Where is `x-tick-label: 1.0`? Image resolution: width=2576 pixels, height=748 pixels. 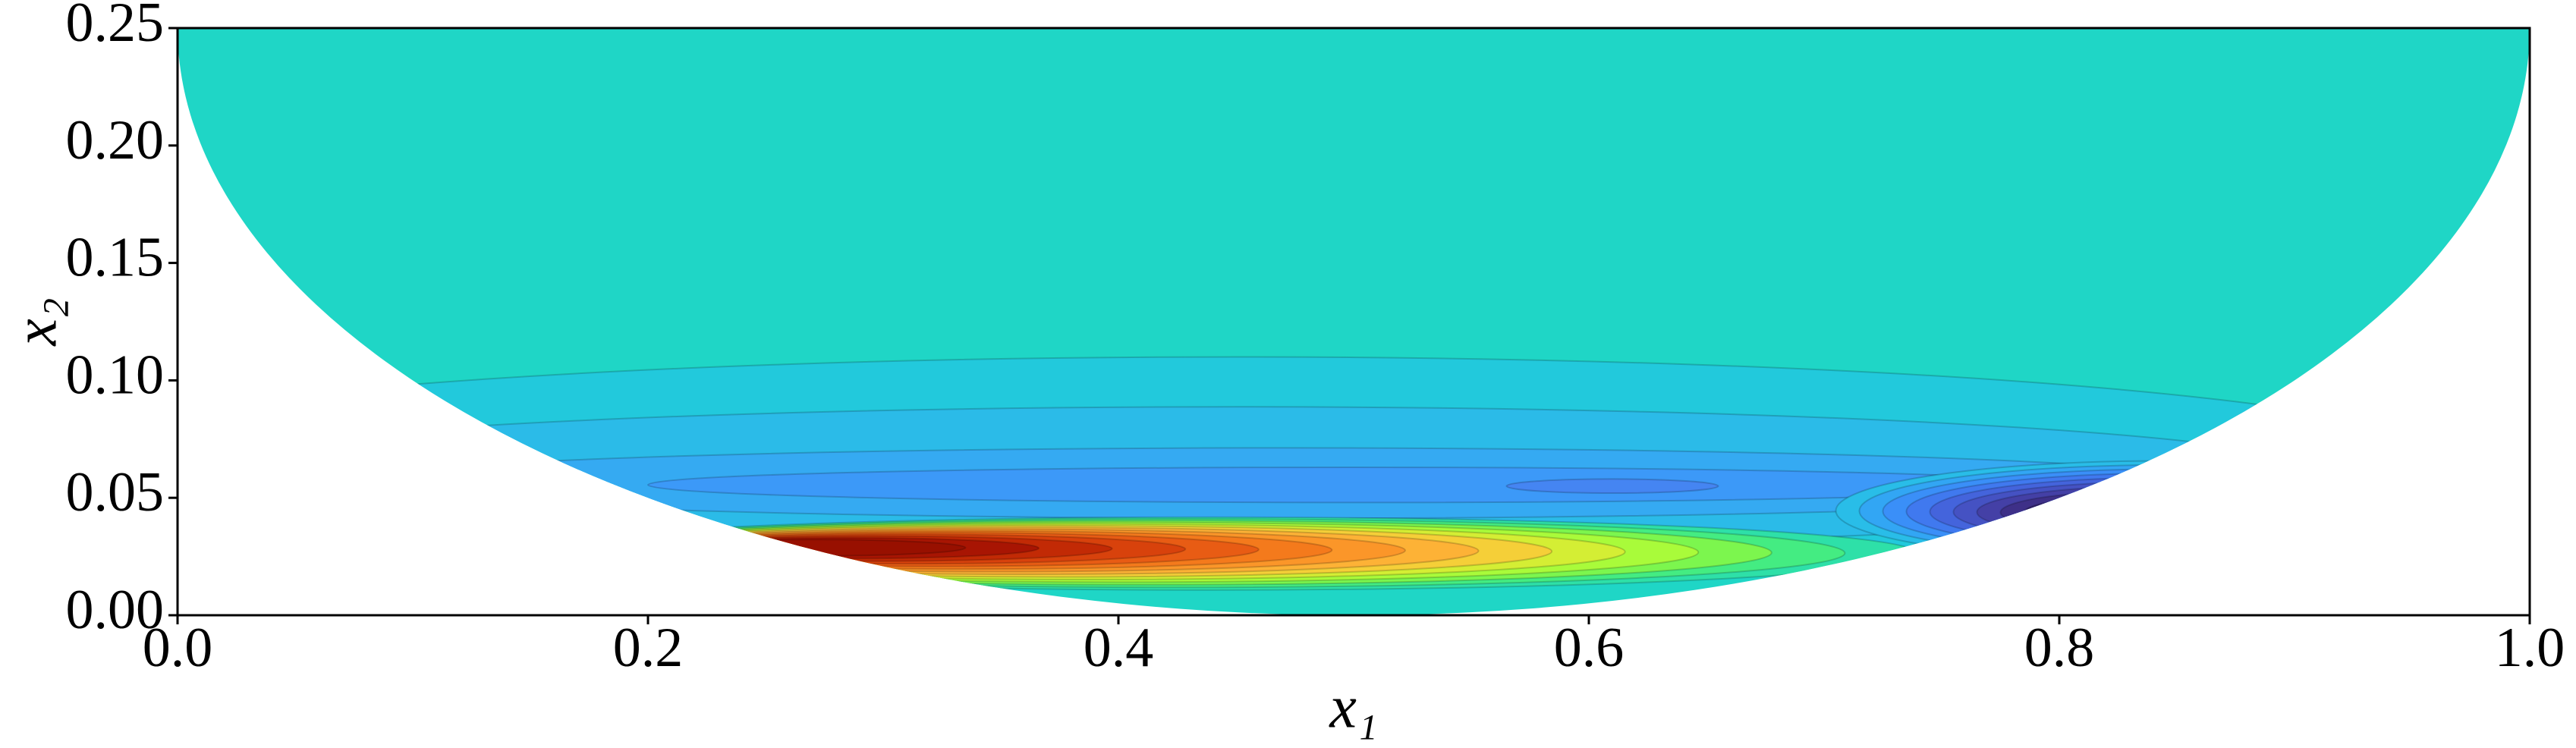 x-tick-label: 1.0 is located at coordinates (2530, 648).